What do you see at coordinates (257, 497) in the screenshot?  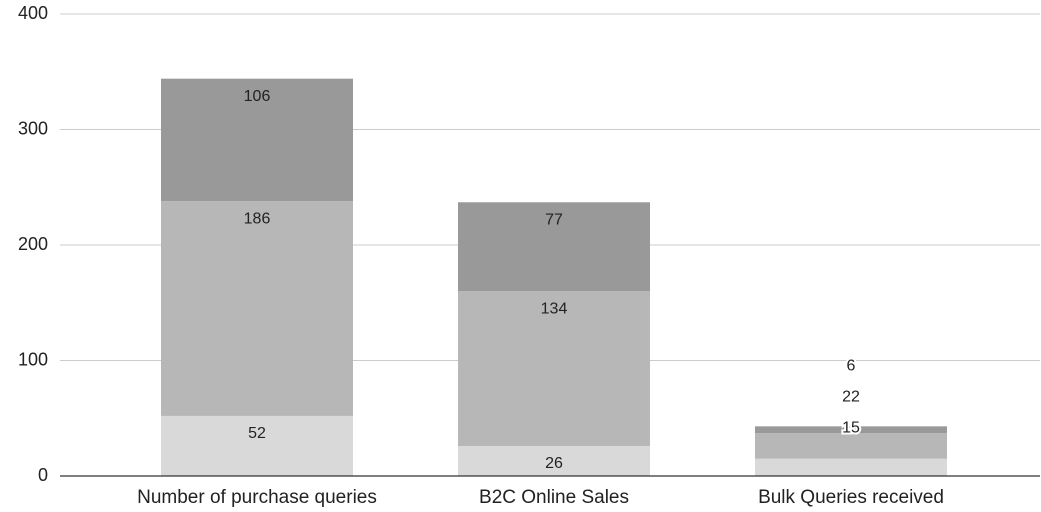 I see `x-tick-label: Number of purchase queries` at bounding box center [257, 497].